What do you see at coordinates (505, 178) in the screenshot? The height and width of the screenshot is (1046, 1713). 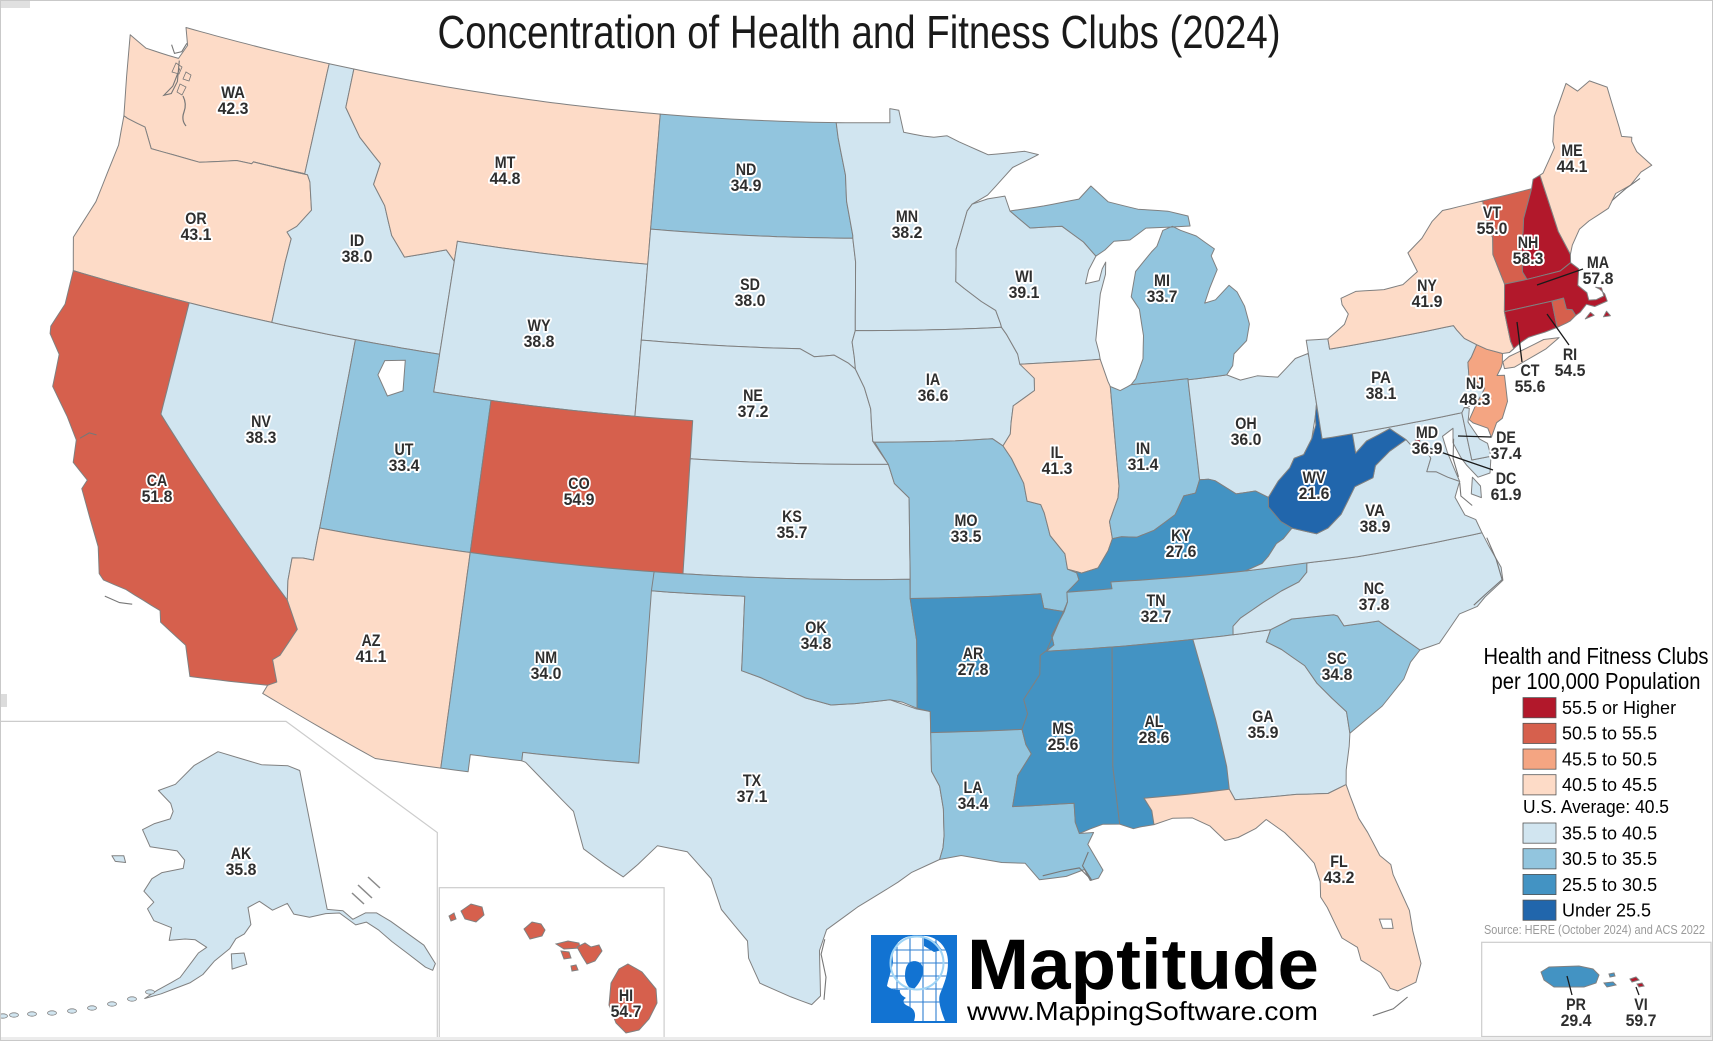 I see `svg-text: 44.8` at bounding box center [505, 178].